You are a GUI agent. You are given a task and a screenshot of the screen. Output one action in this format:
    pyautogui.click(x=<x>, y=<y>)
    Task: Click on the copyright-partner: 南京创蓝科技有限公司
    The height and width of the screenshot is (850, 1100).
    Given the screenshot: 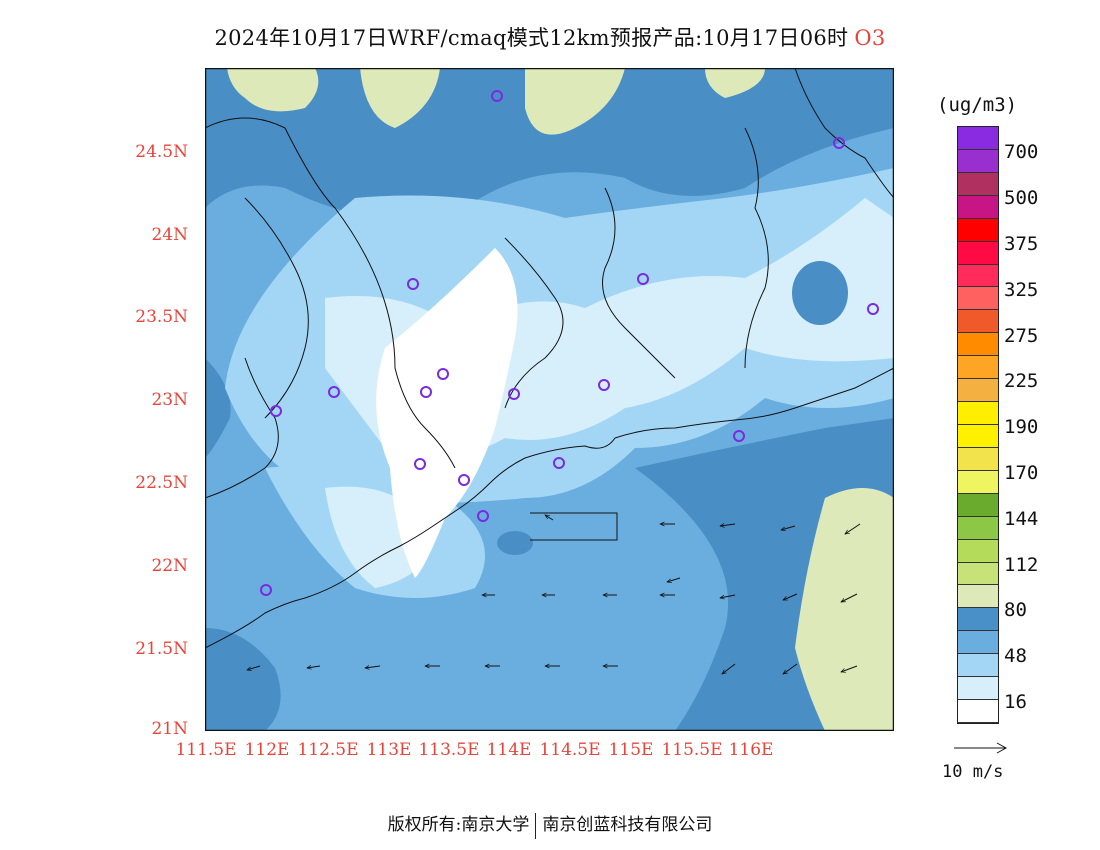 What is the action you would take?
    pyautogui.click(x=627, y=825)
    